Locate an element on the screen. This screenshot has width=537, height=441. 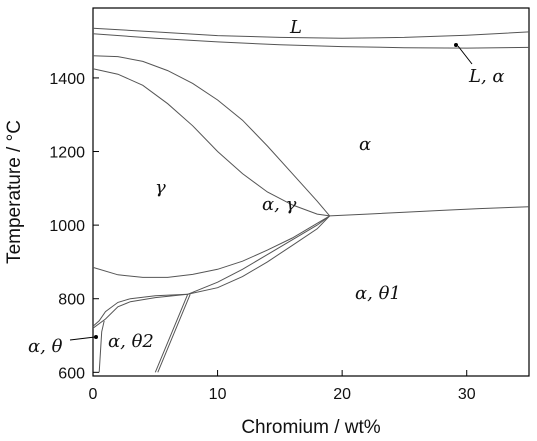
y-tick-label: 600 is located at coordinates (71, 373).